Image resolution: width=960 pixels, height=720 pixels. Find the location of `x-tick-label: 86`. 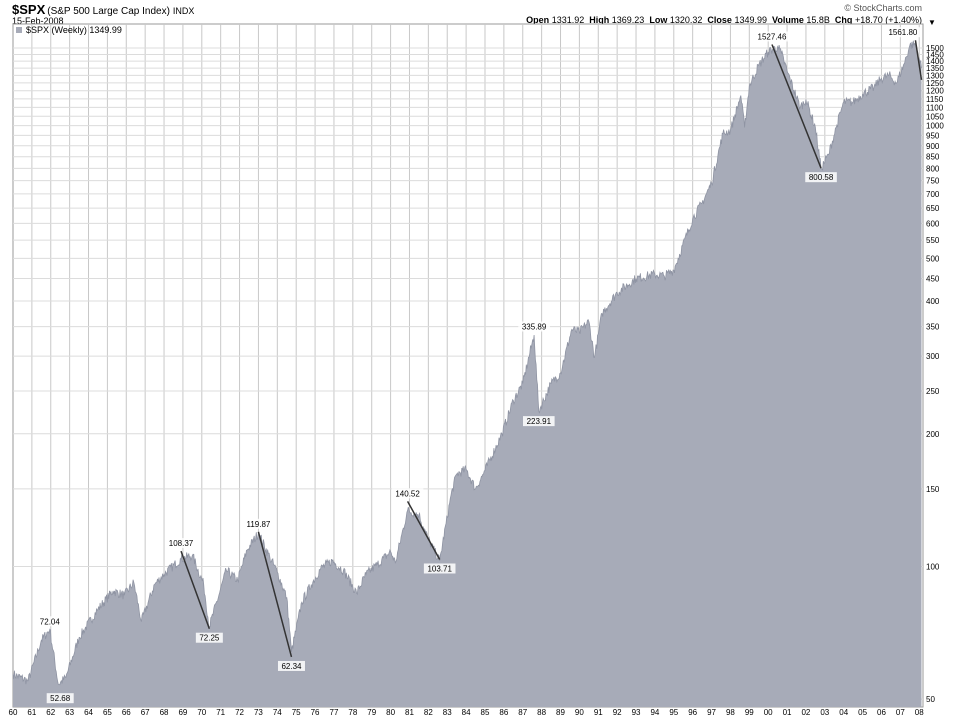

x-tick-label: 86 is located at coordinates (503, 712).